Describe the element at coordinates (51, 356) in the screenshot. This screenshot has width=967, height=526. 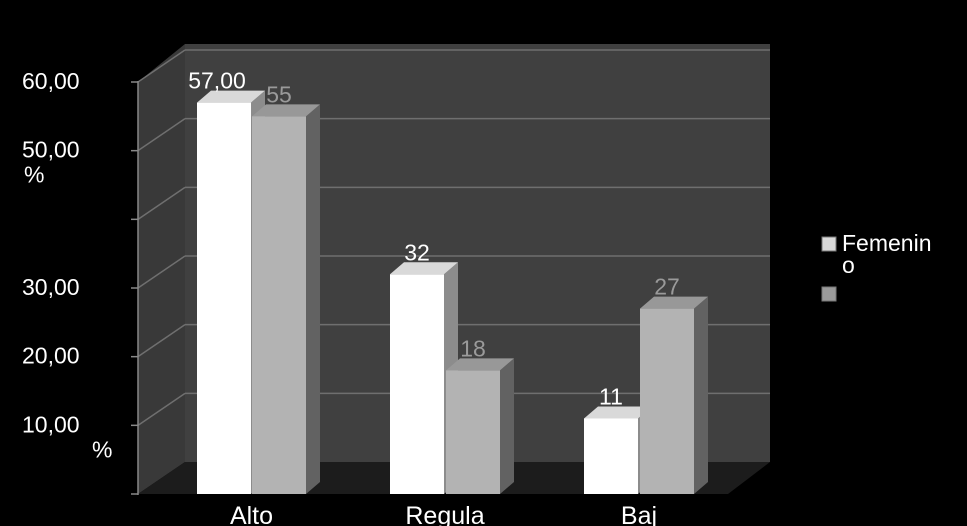
I see `y-tick-label: 20,00` at that location.